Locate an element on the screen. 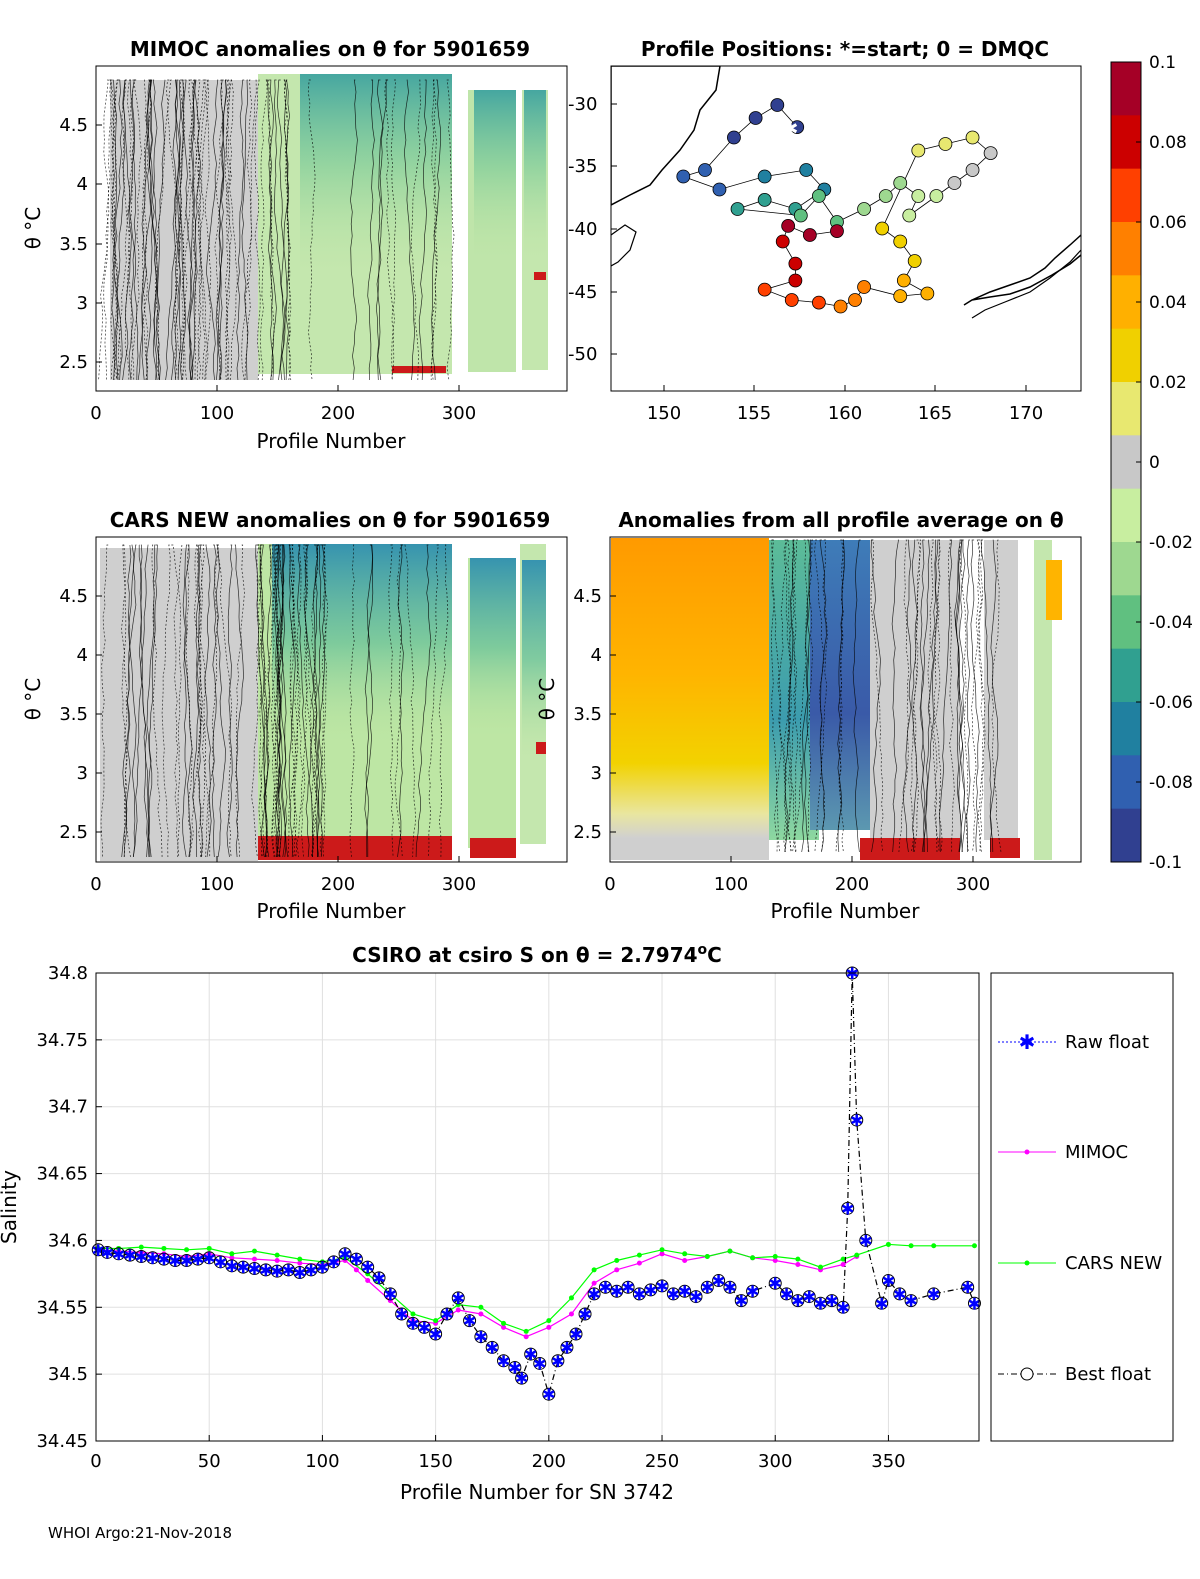  y-tick-label: 34.5 is located at coordinates (68, 1374).